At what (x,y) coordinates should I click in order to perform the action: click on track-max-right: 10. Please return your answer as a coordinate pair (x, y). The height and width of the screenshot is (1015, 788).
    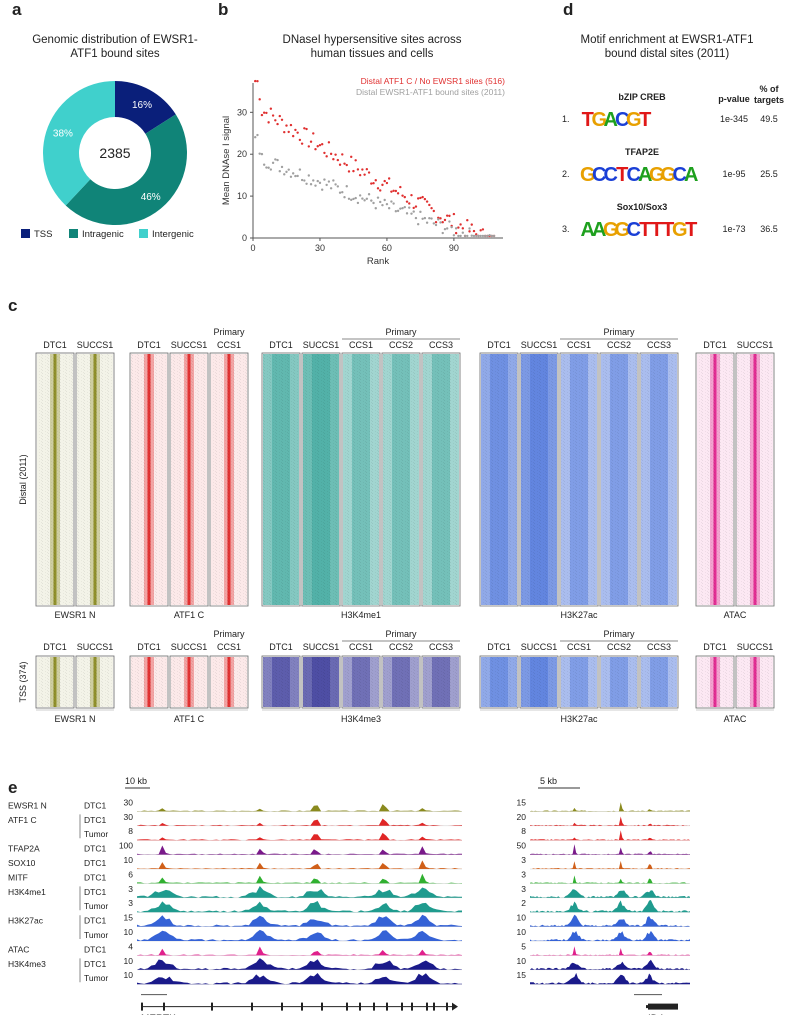
    Looking at the image, I should click on (522, 932).